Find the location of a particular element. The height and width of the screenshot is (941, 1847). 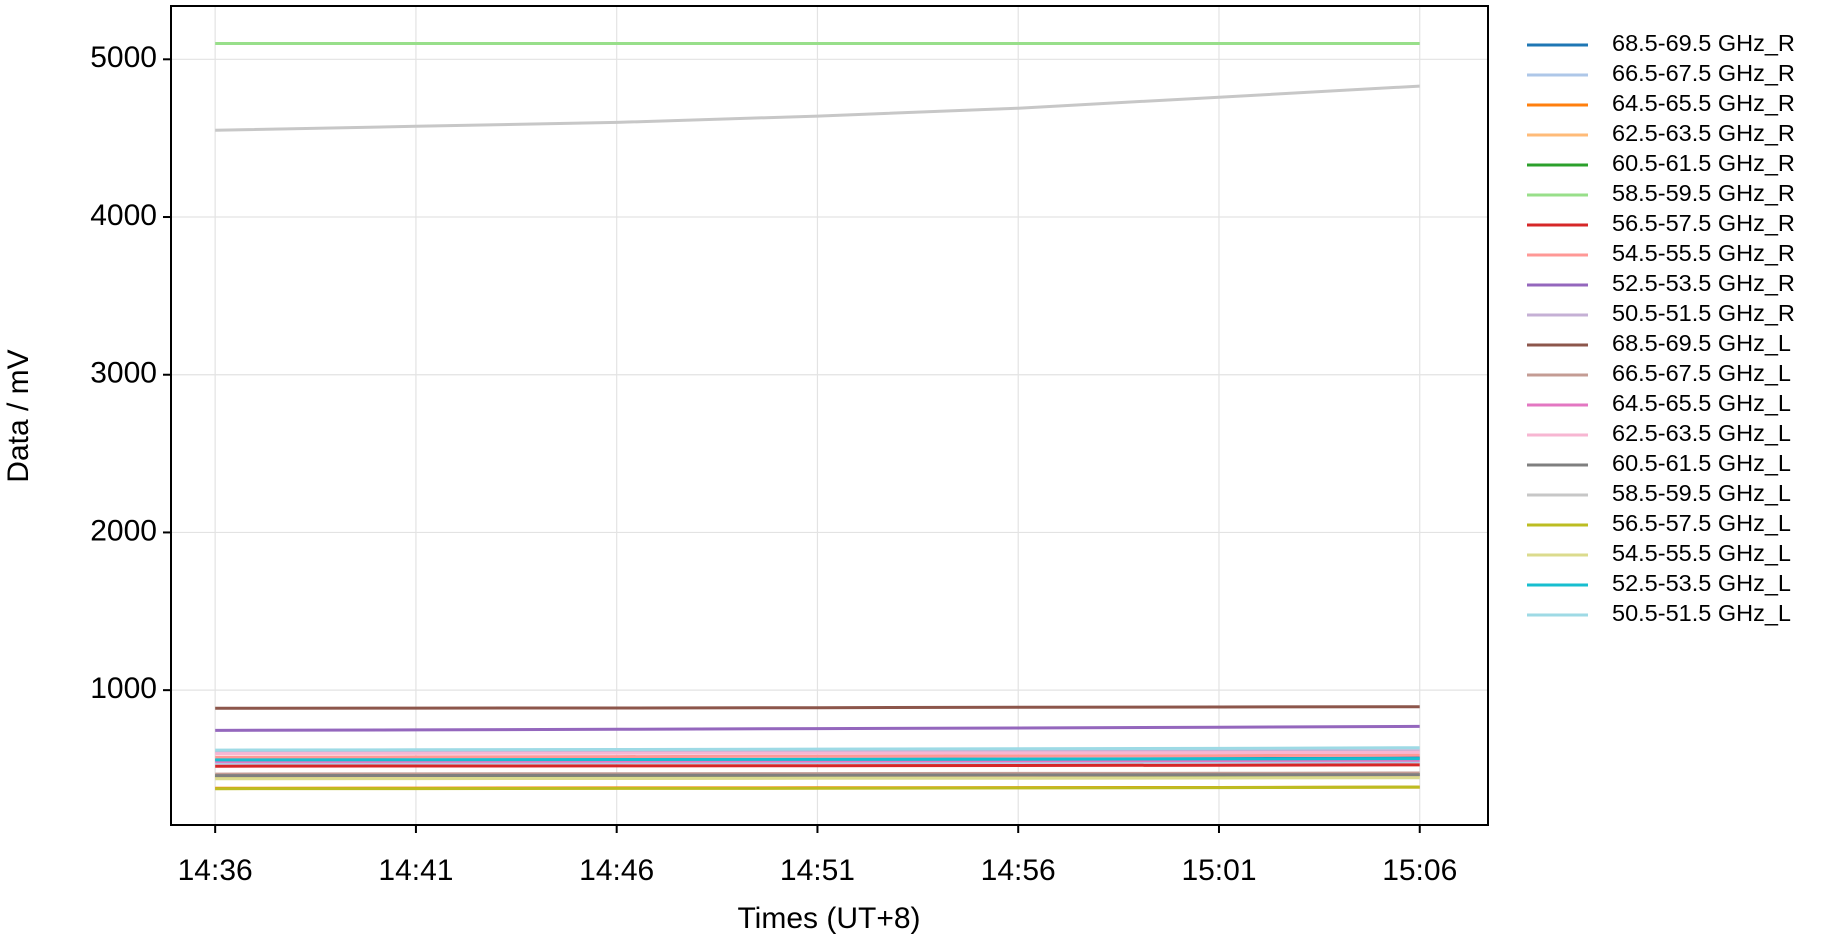

legend-label: 62.5-63.5 GHz_R is located at coordinates (1703, 133).